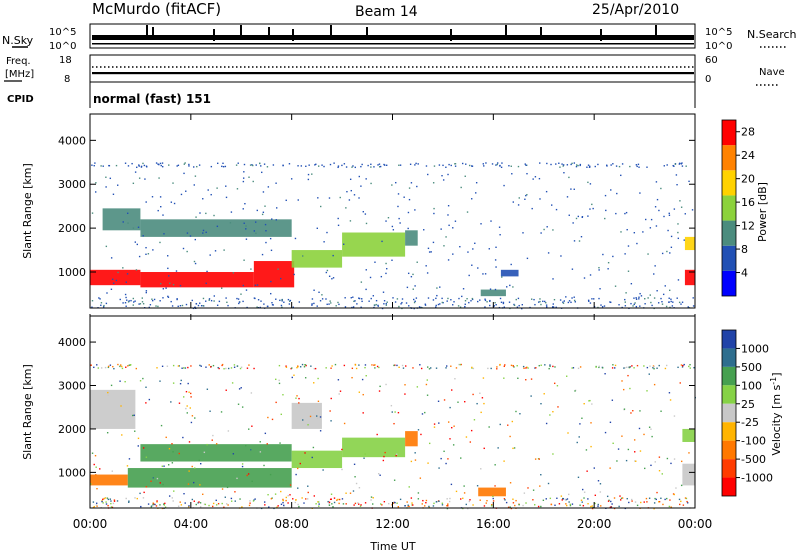  I want to click on nsky-label: N.Sky, so click(18, 40).